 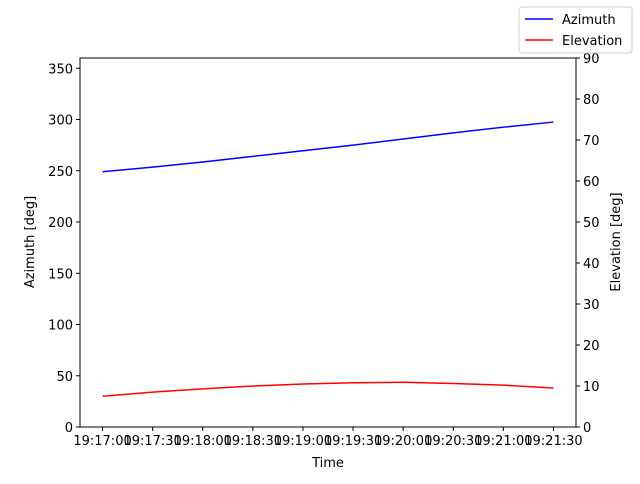 I want to click on y-tick-label: 350, so click(x=60, y=69).